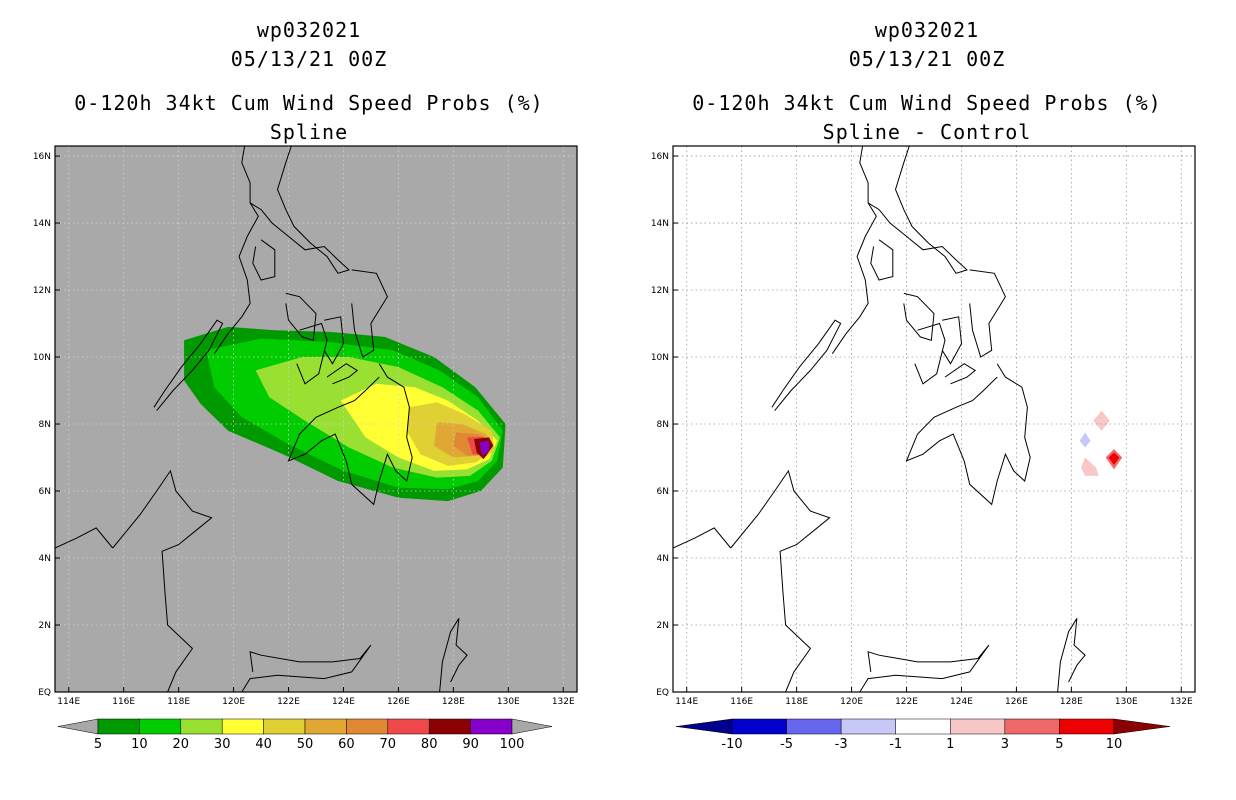  What do you see at coordinates (42, 291) in the screenshot?
I see `lat-tick-label: 12N` at bounding box center [42, 291].